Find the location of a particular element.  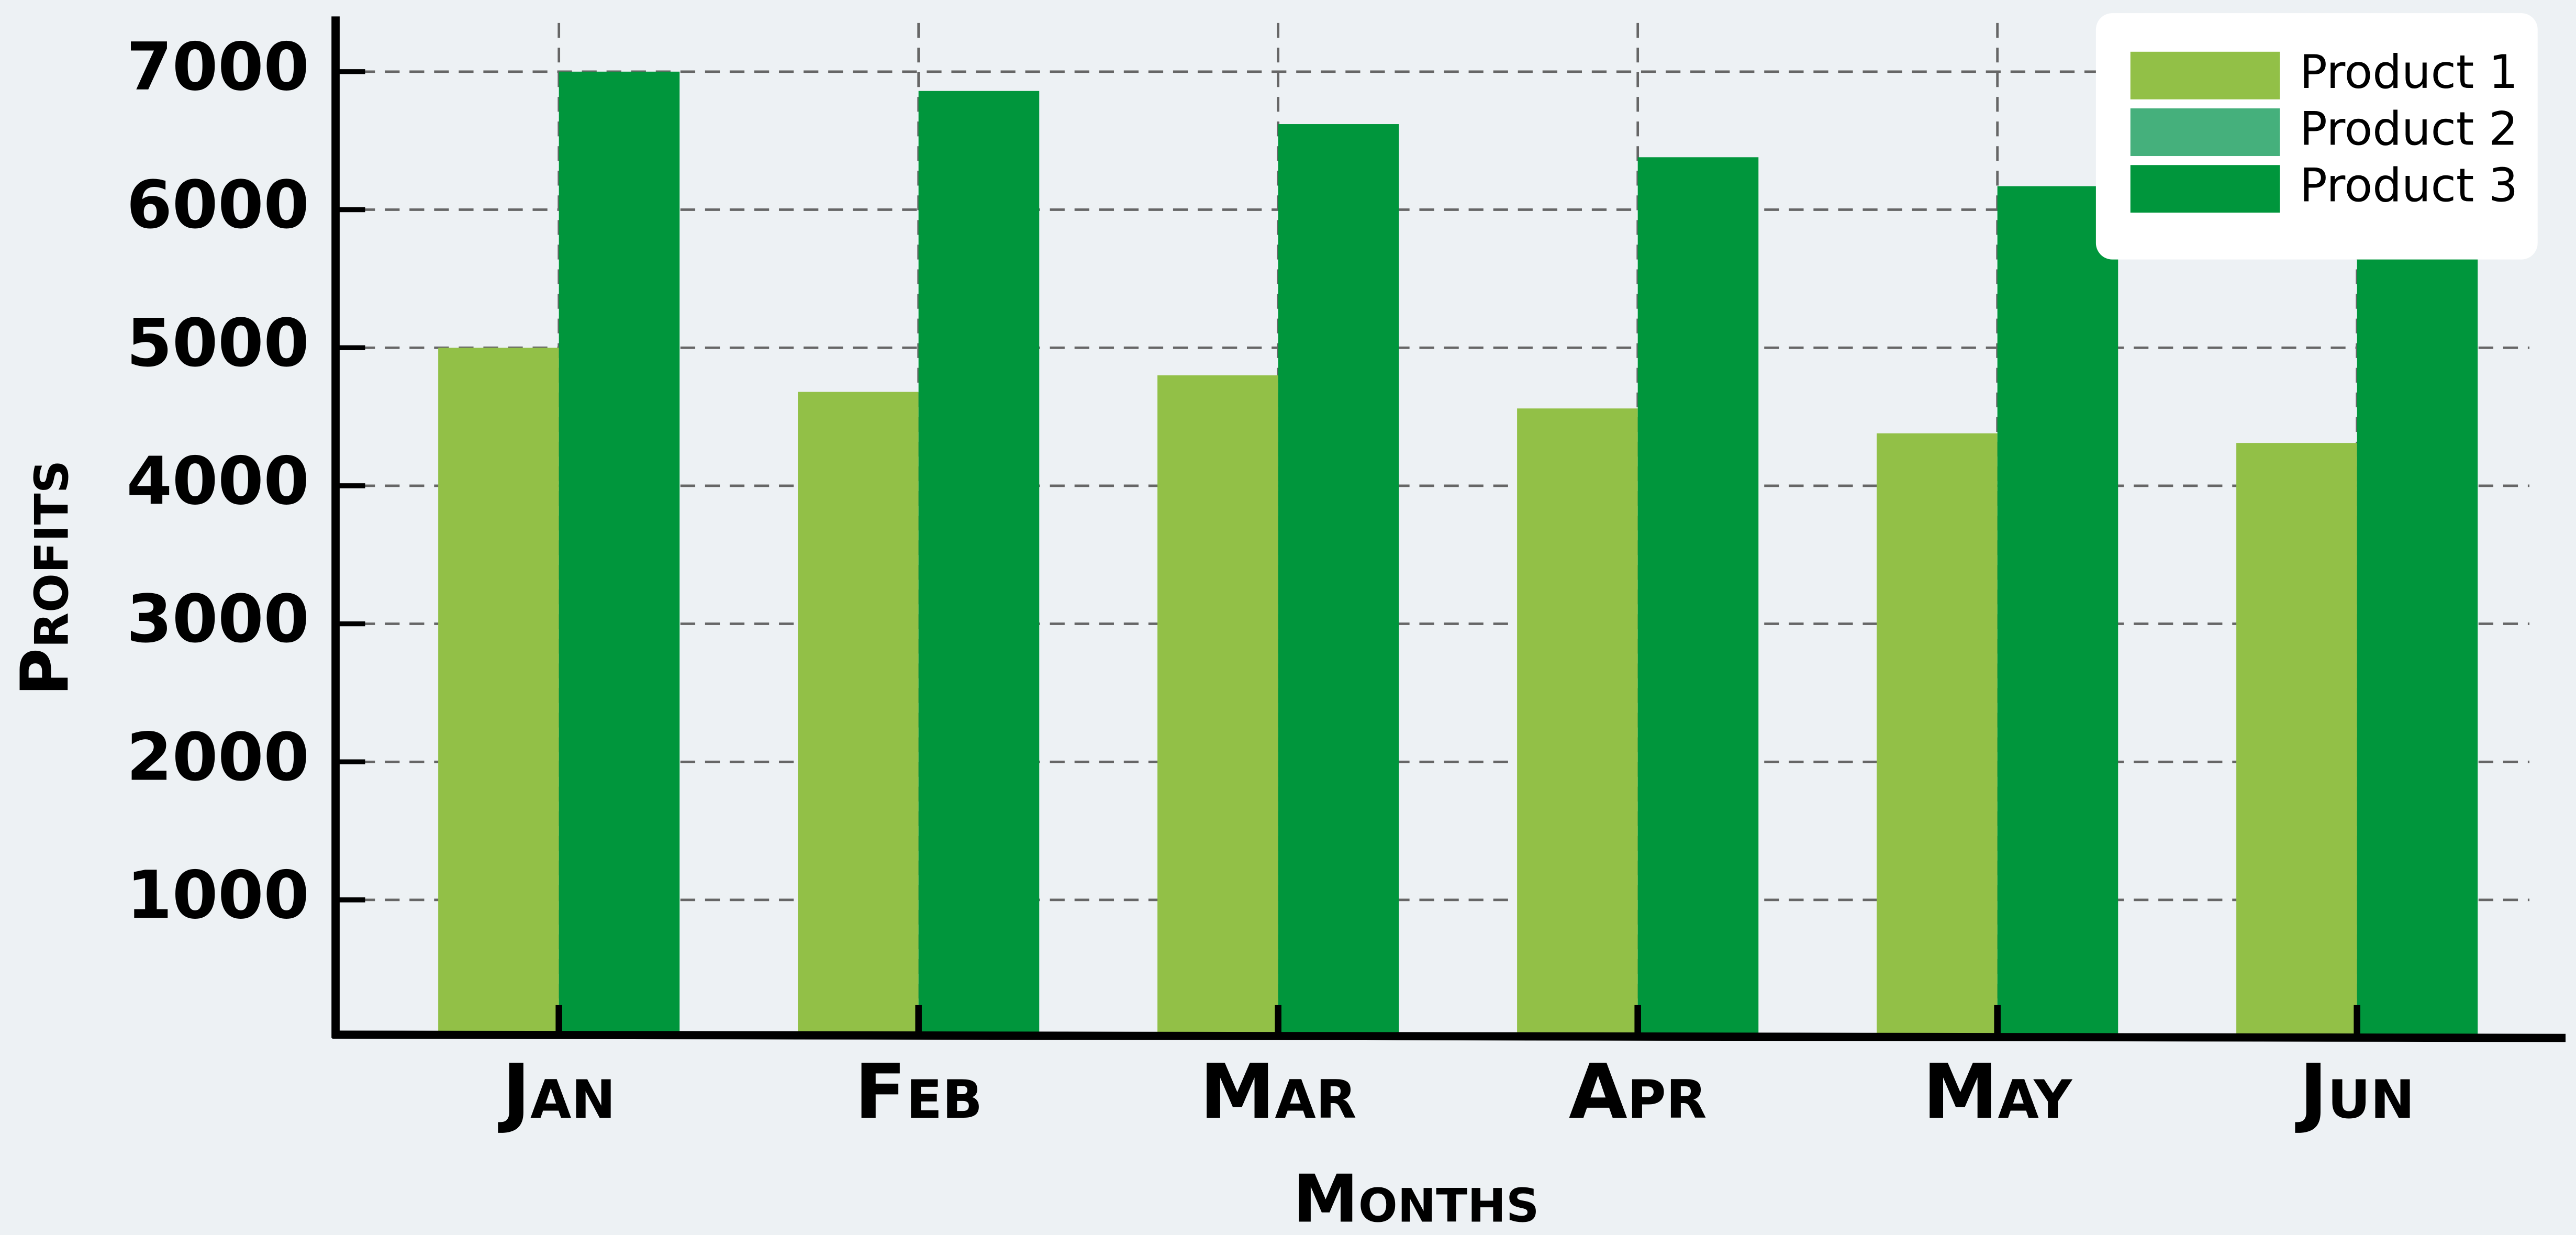

y-axis-title: Profits is located at coordinates (45, 578).